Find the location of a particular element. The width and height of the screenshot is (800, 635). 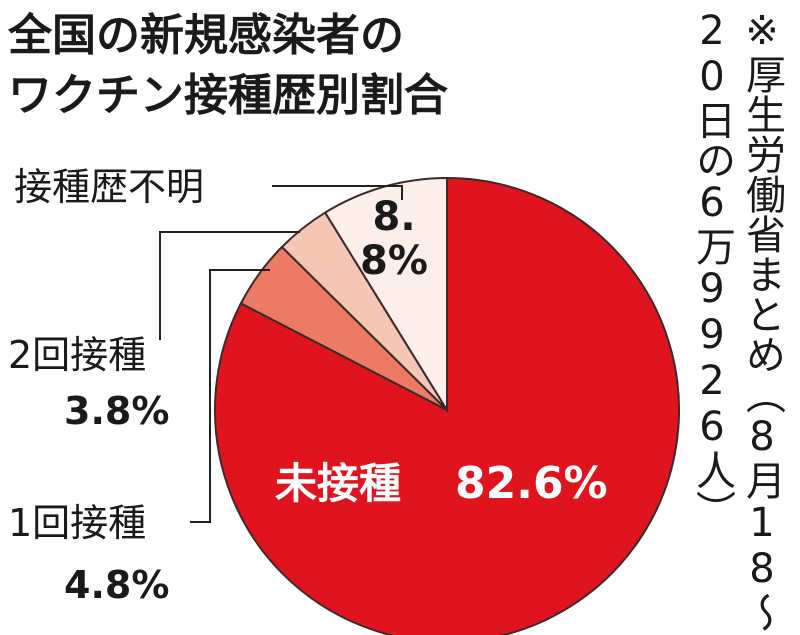

category-label: 1回接種 is located at coordinates (77, 523).